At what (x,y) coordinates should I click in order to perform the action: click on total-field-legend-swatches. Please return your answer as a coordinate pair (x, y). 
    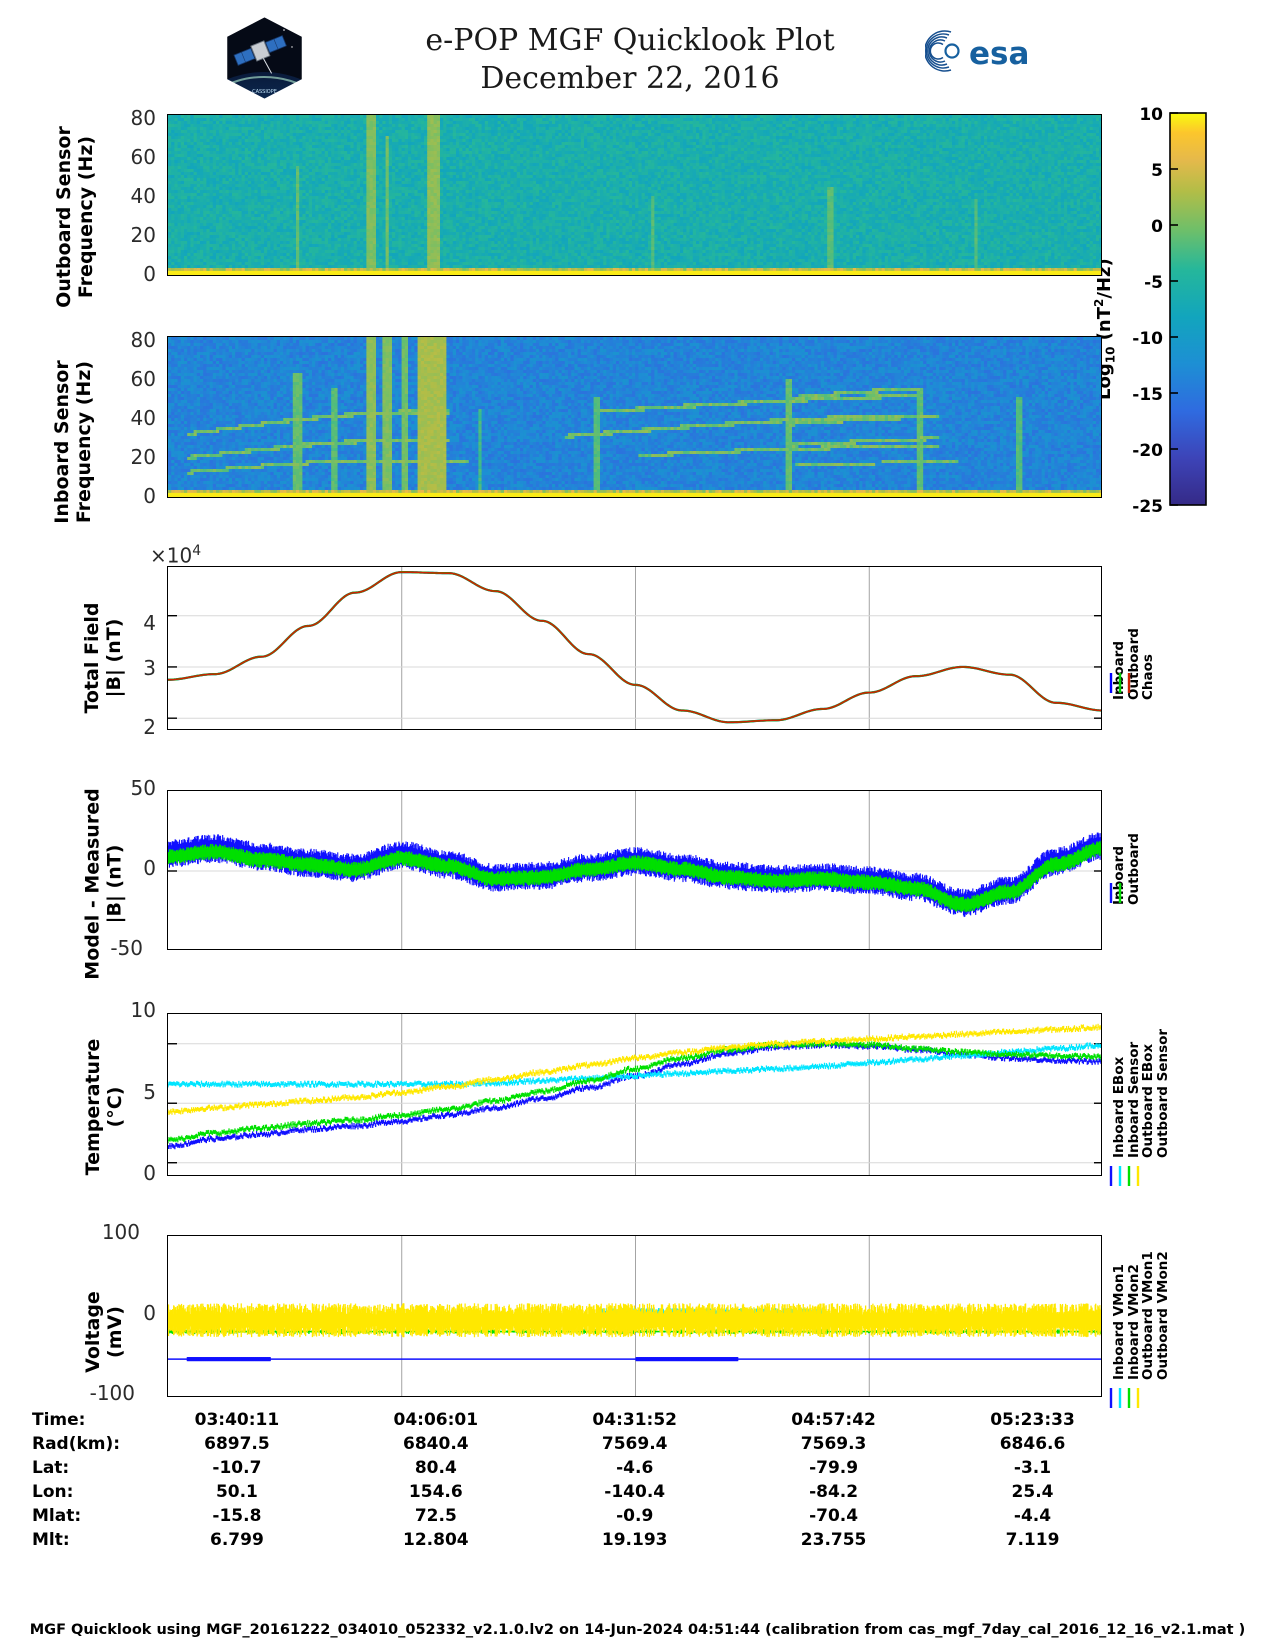
    Looking at the image, I should click on (1120, 683).